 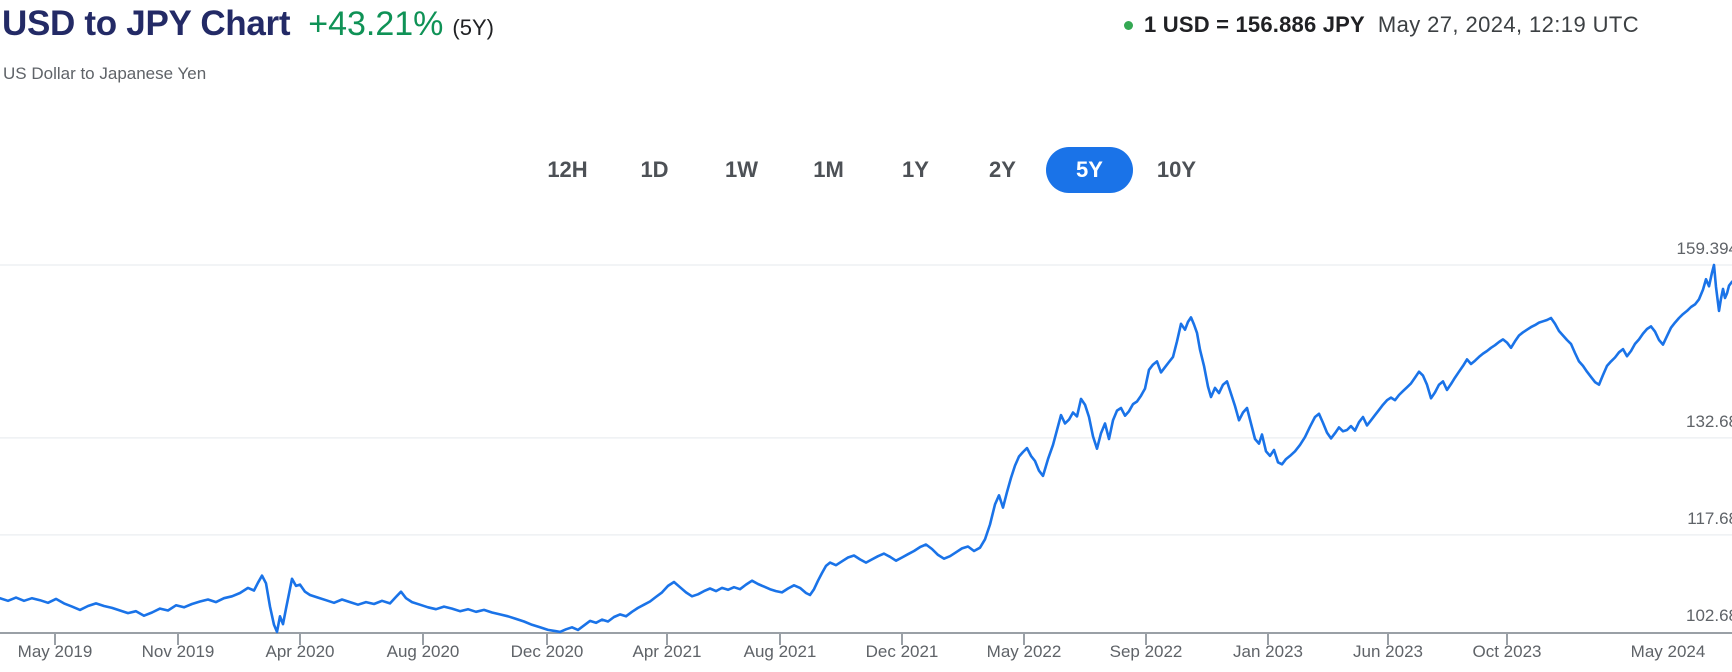 What do you see at coordinates (780, 651) in the screenshot?
I see `x-axis-label: Aug 2021` at bounding box center [780, 651].